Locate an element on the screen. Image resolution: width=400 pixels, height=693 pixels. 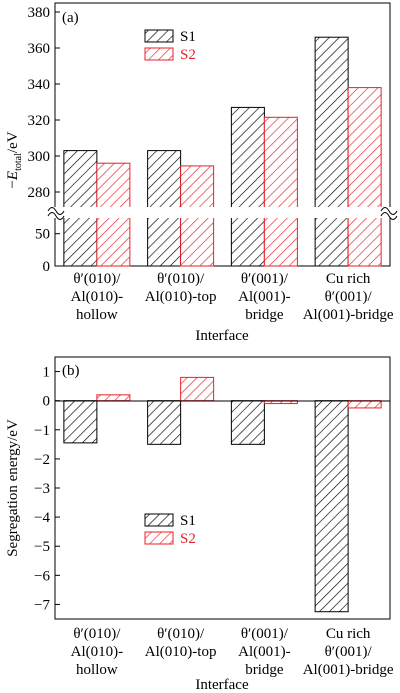
tick-label-b-7: −6 is located at coordinates (42, 576).